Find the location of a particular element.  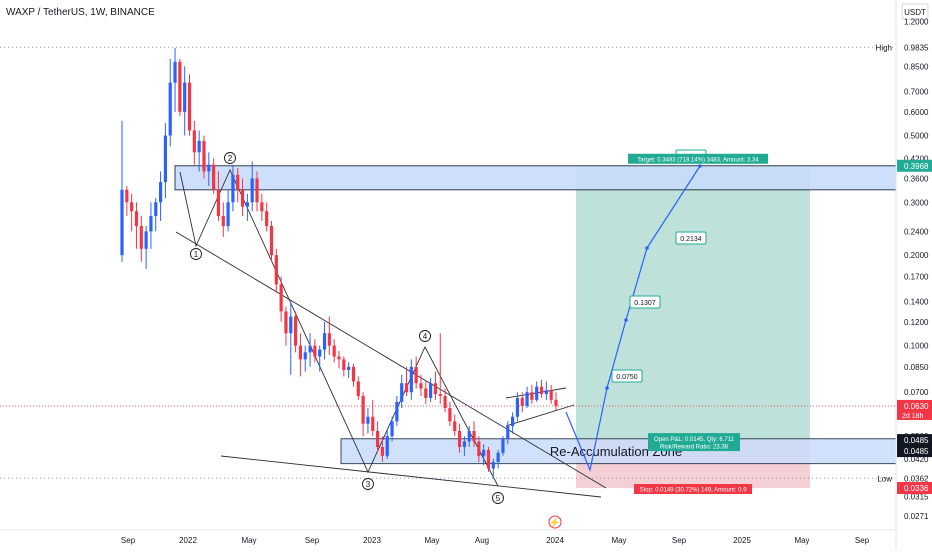

y-tick-label: 0.3000 is located at coordinates (916, 202).